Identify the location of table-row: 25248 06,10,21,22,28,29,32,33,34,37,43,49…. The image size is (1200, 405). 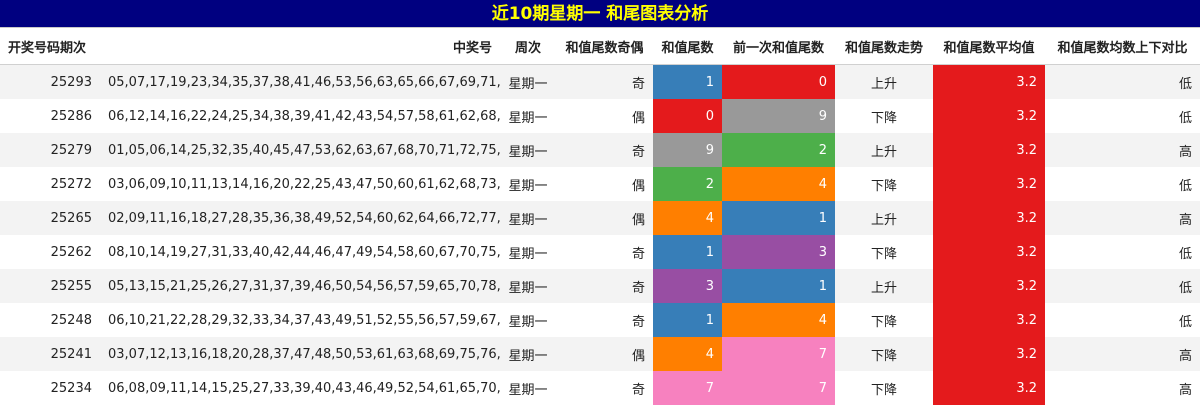
(600, 320).